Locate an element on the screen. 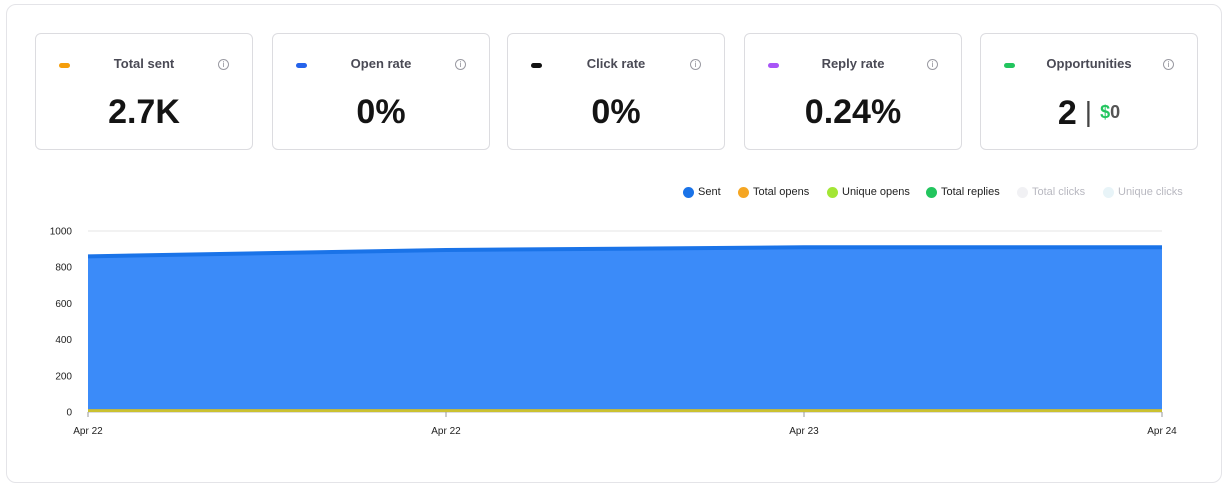 This screenshot has width=1224, height=485. click-rate-value: 0% is located at coordinates (616, 112).